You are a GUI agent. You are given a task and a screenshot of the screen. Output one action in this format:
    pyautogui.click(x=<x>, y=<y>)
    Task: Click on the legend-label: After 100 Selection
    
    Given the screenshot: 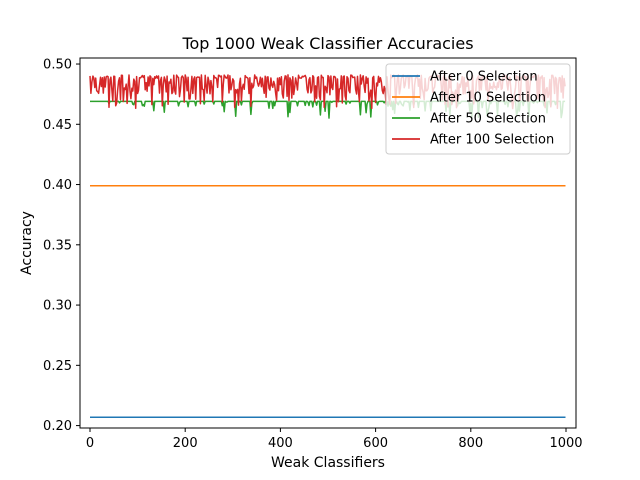 What is the action you would take?
    pyautogui.click(x=492, y=140)
    